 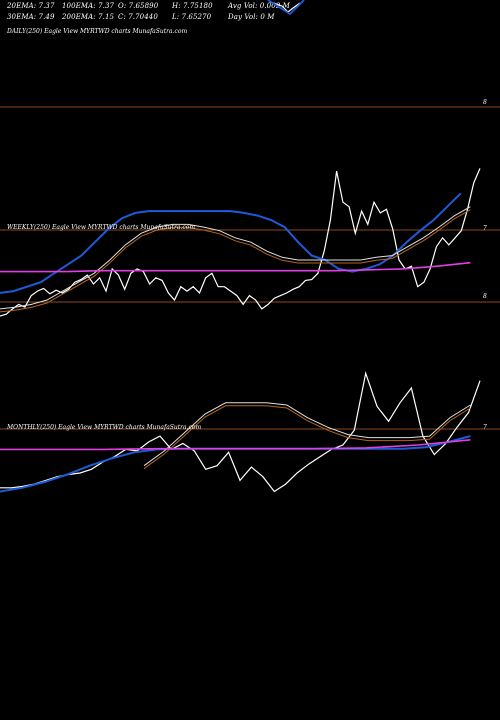 What do you see at coordinates (192, 6) in the screenshot?
I see `legend-high: H: 7.75180` at bounding box center [192, 6].